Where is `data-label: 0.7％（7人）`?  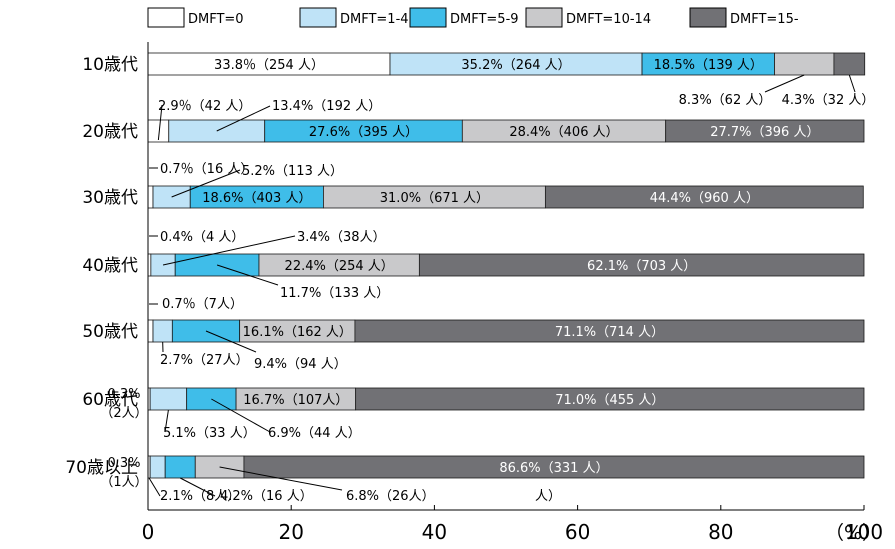 data-label: 0.7％（7人） is located at coordinates (202, 304).